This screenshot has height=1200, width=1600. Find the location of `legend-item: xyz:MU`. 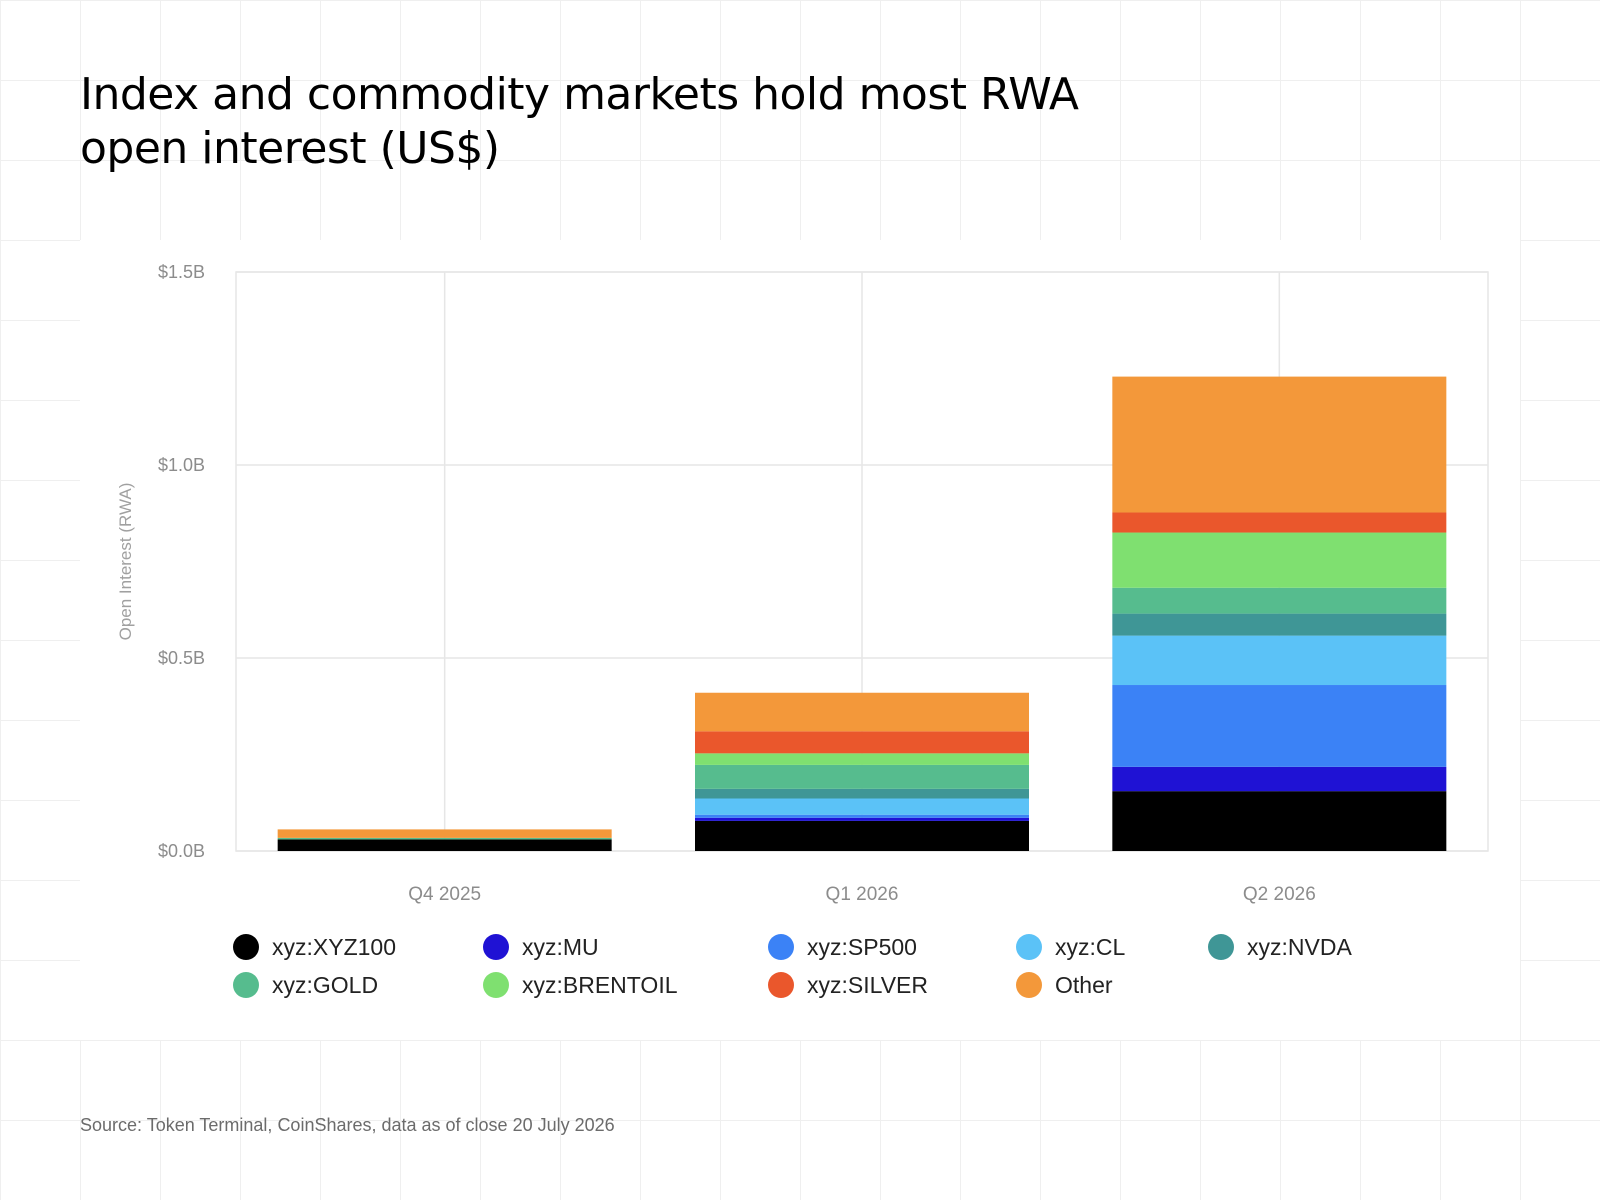

legend-item: xyz:MU is located at coordinates (541, 947).